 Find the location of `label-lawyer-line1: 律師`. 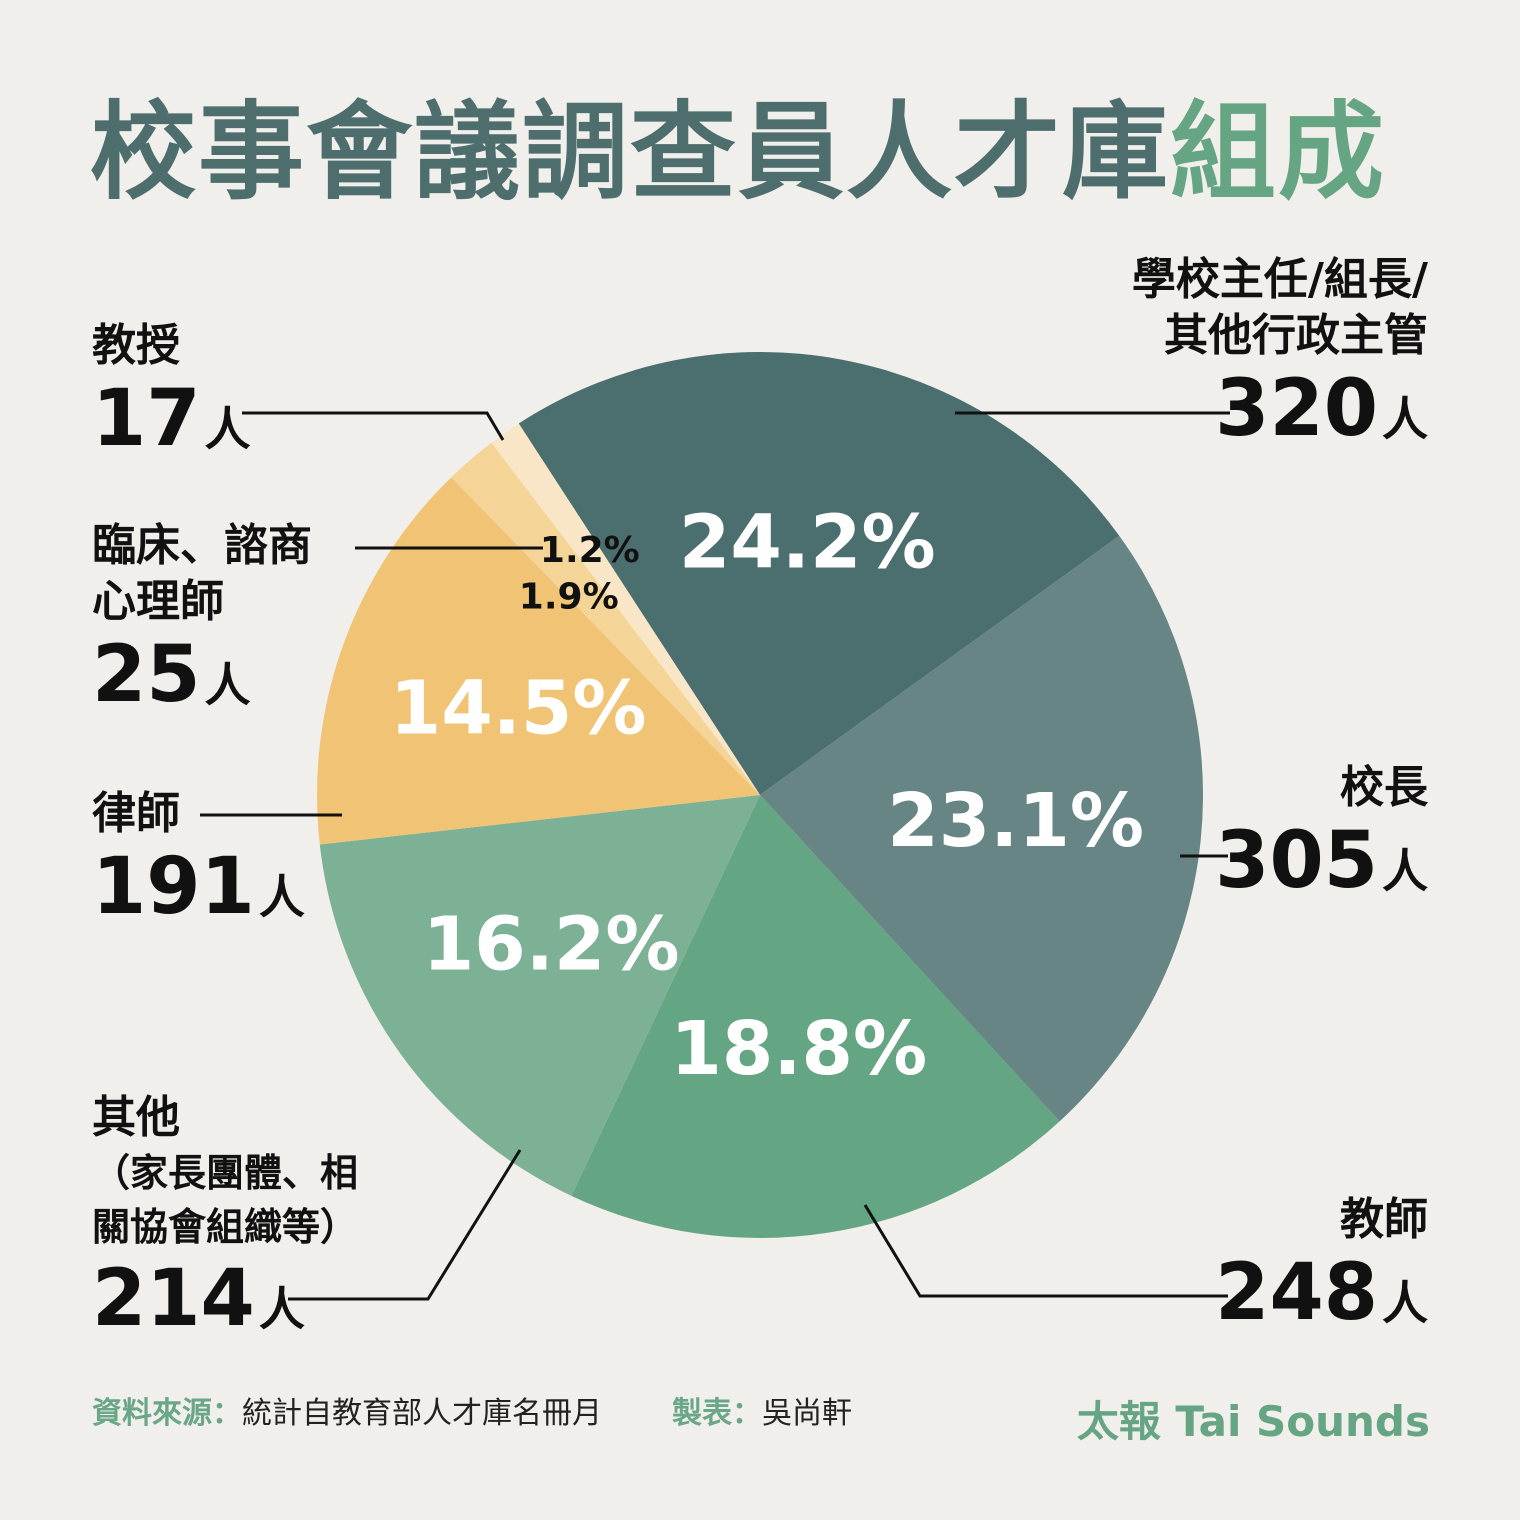

label-lawyer-line1: 律師 is located at coordinates (136, 813).